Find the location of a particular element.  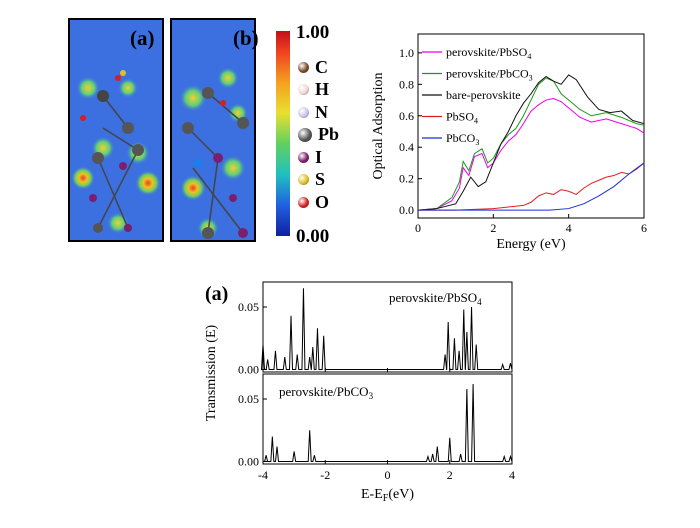

charge-density-figure is located at coordinates (162, 130).